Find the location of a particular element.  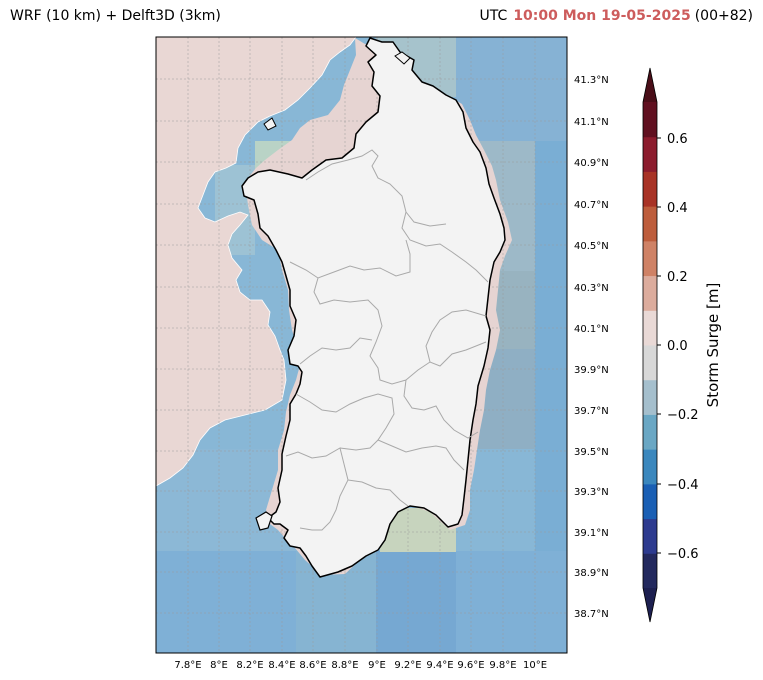

lat-label: 40.1°N is located at coordinates (591, 329).